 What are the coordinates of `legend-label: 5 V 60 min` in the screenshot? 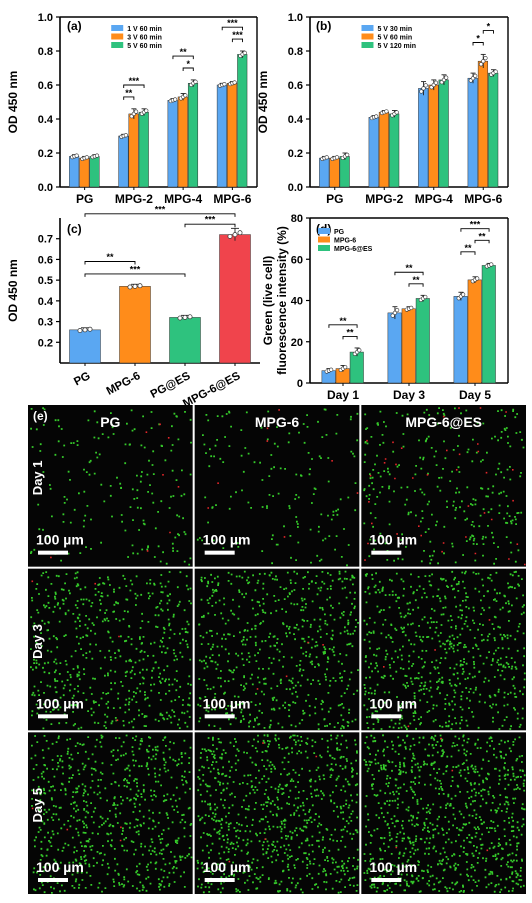 It's located at (394, 38).